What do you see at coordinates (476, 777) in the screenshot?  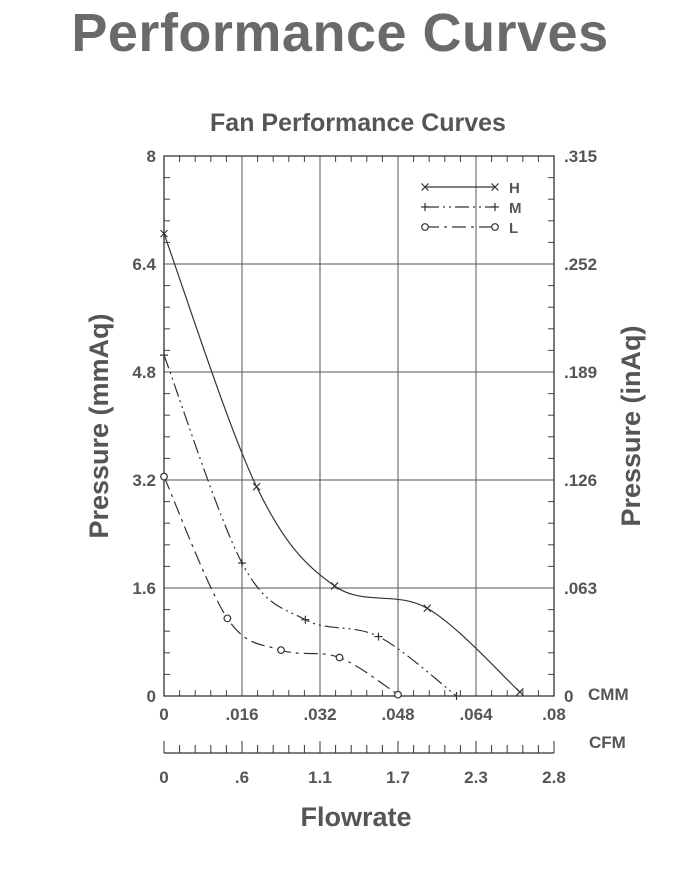 I see `x-cfm-tick-label: 2.3` at bounding box center [476, 777].